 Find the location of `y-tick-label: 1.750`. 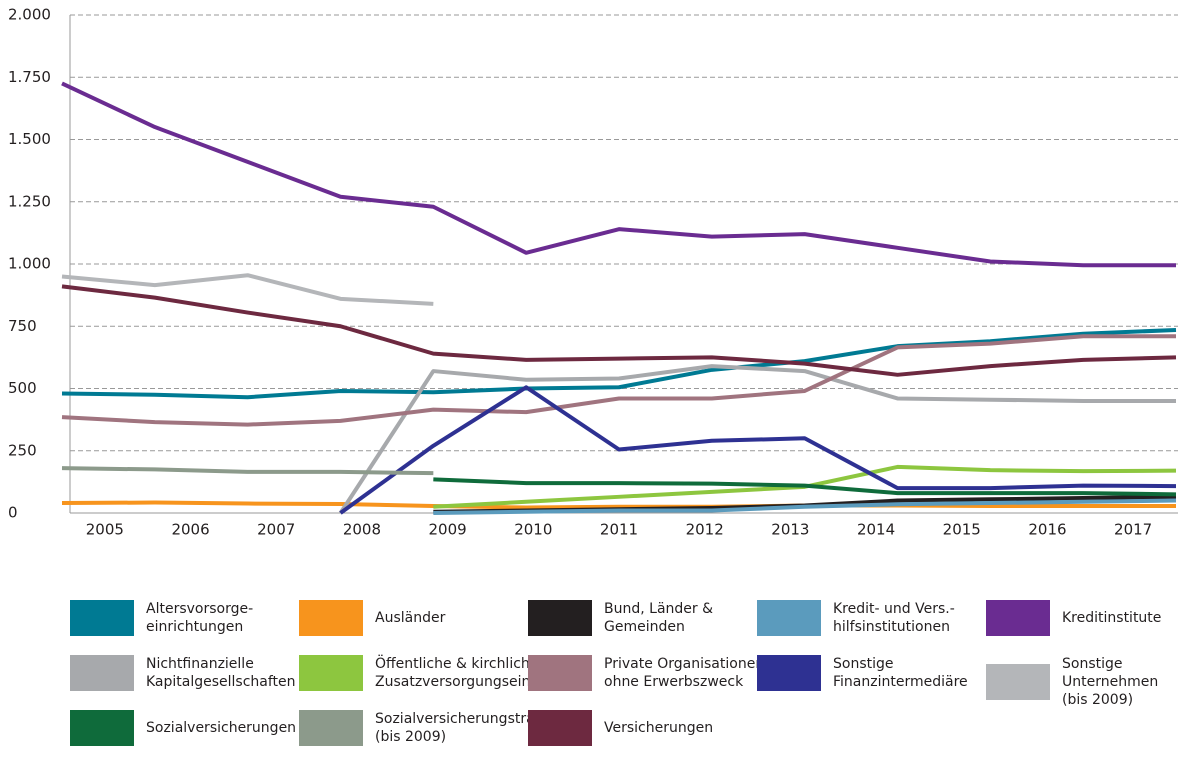

y-tick-label: 1.750 is located at coordinates (29, 77).